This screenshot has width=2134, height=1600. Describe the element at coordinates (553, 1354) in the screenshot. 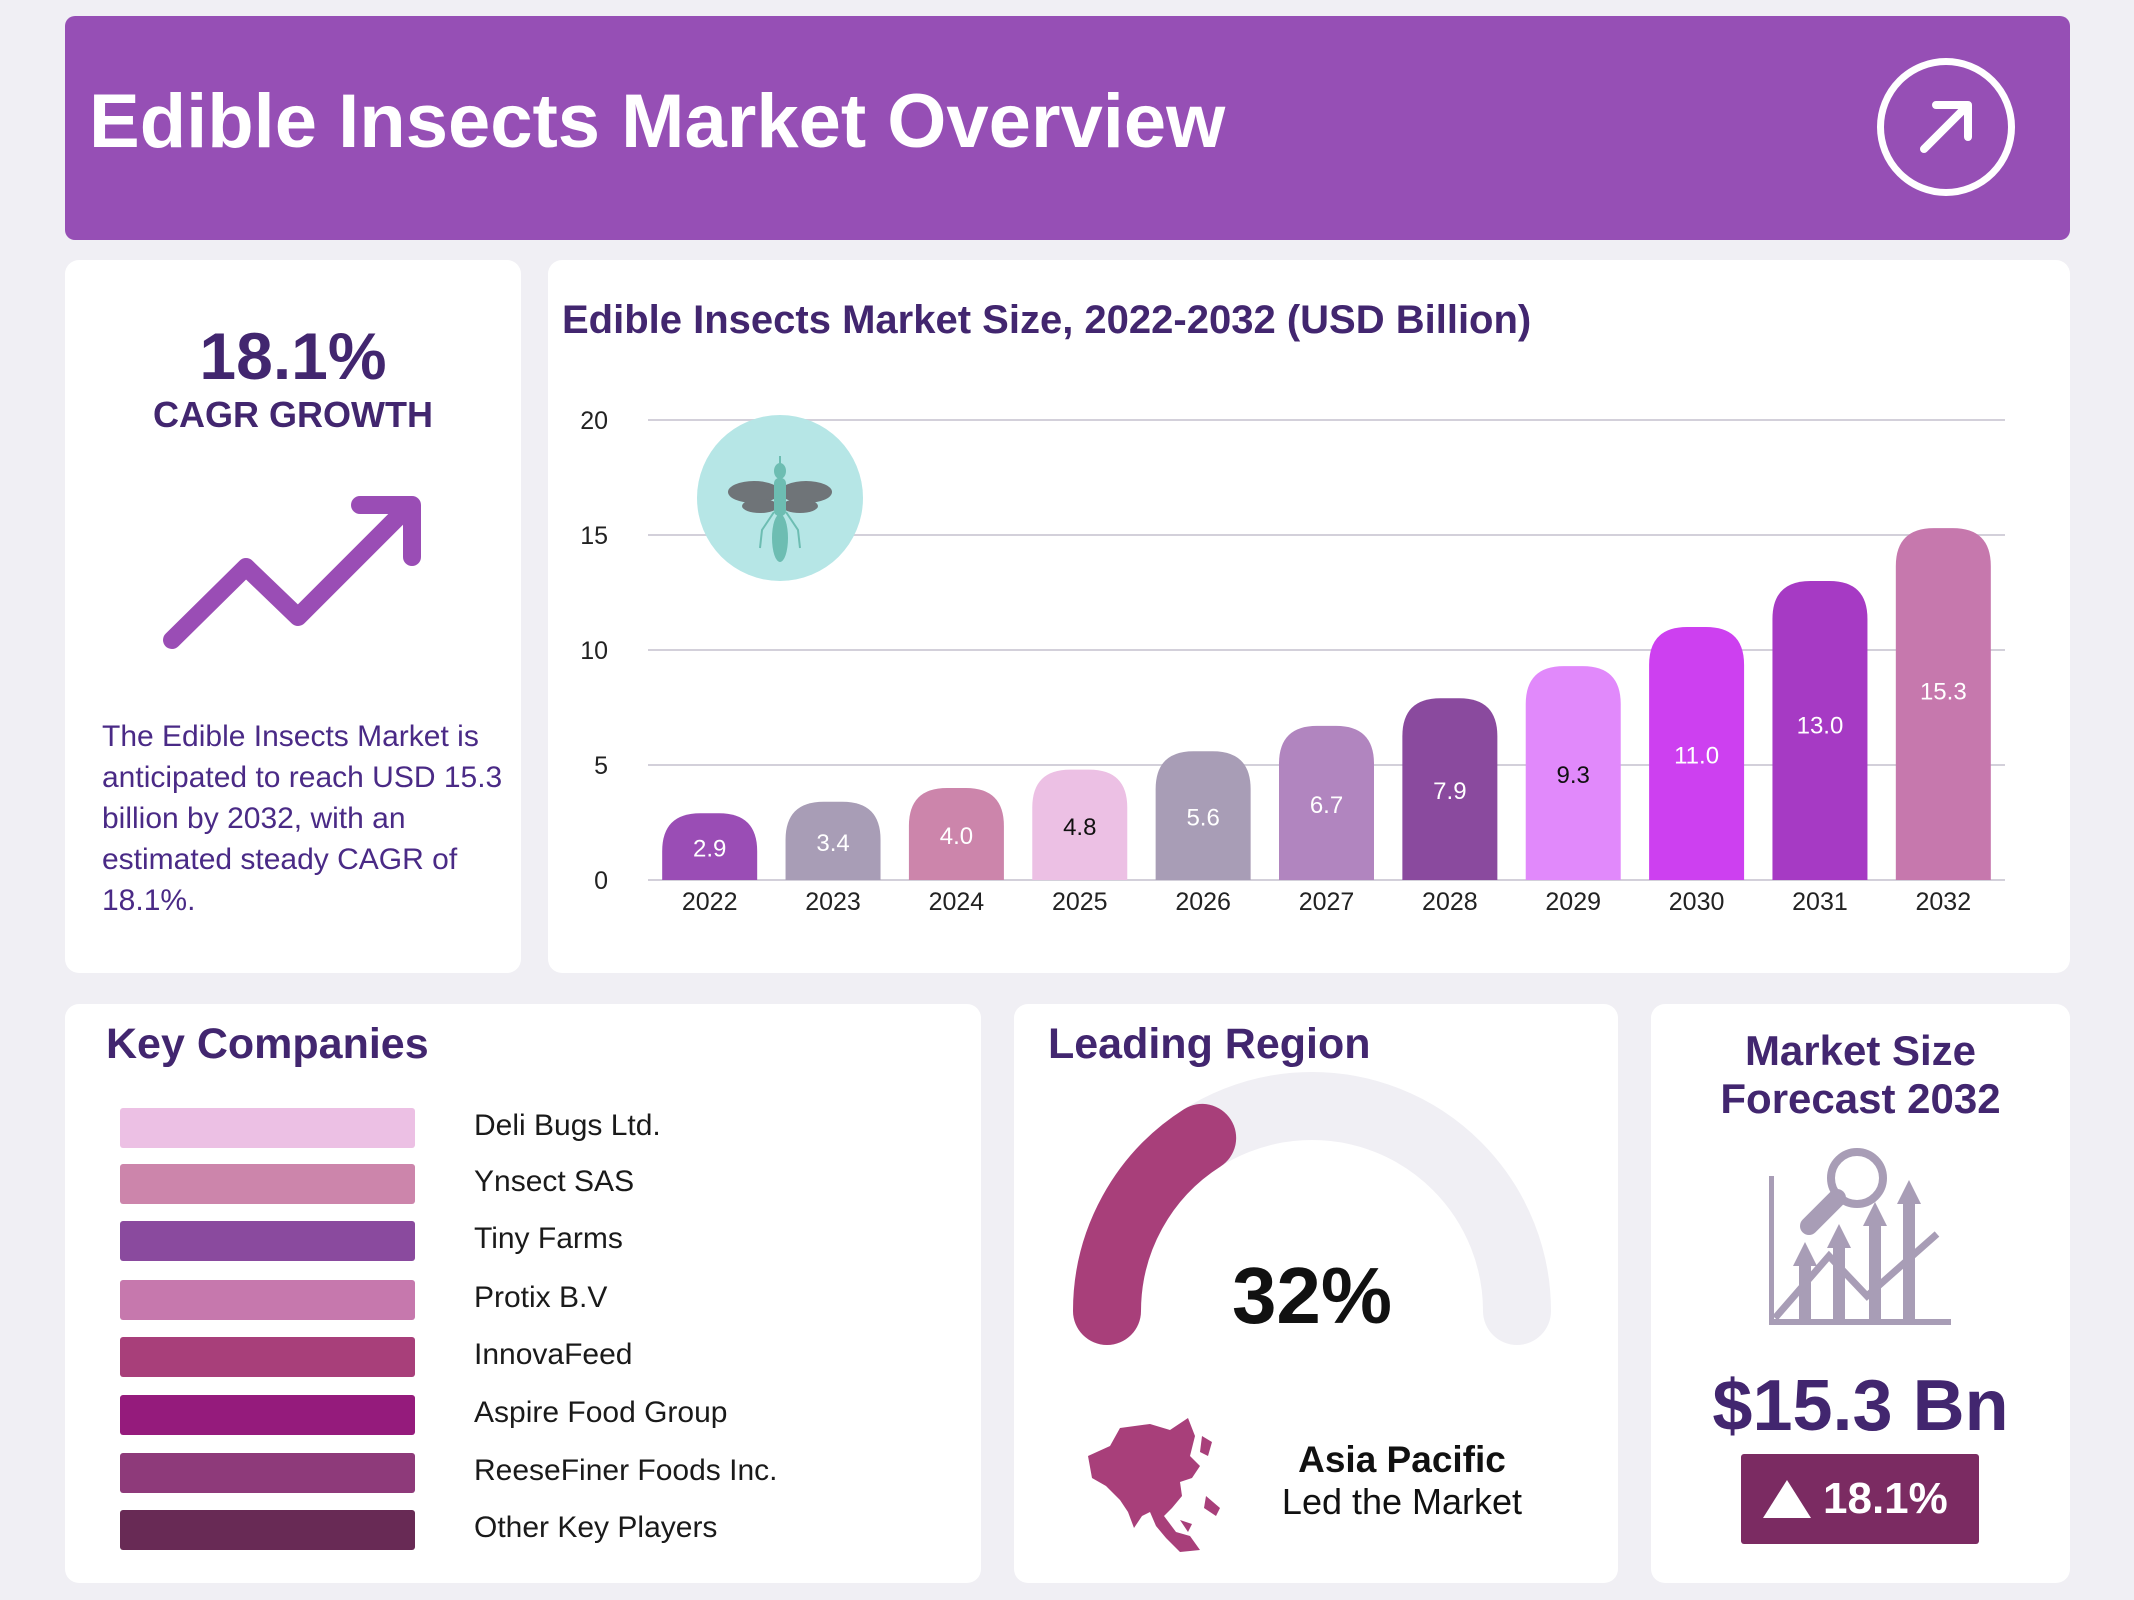

I see `company-name: InnovaFeed` at that location.